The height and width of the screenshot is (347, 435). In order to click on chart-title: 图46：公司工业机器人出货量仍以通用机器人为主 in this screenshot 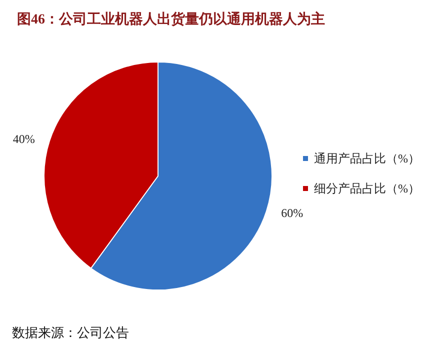, I will do `click(171, 19)`.